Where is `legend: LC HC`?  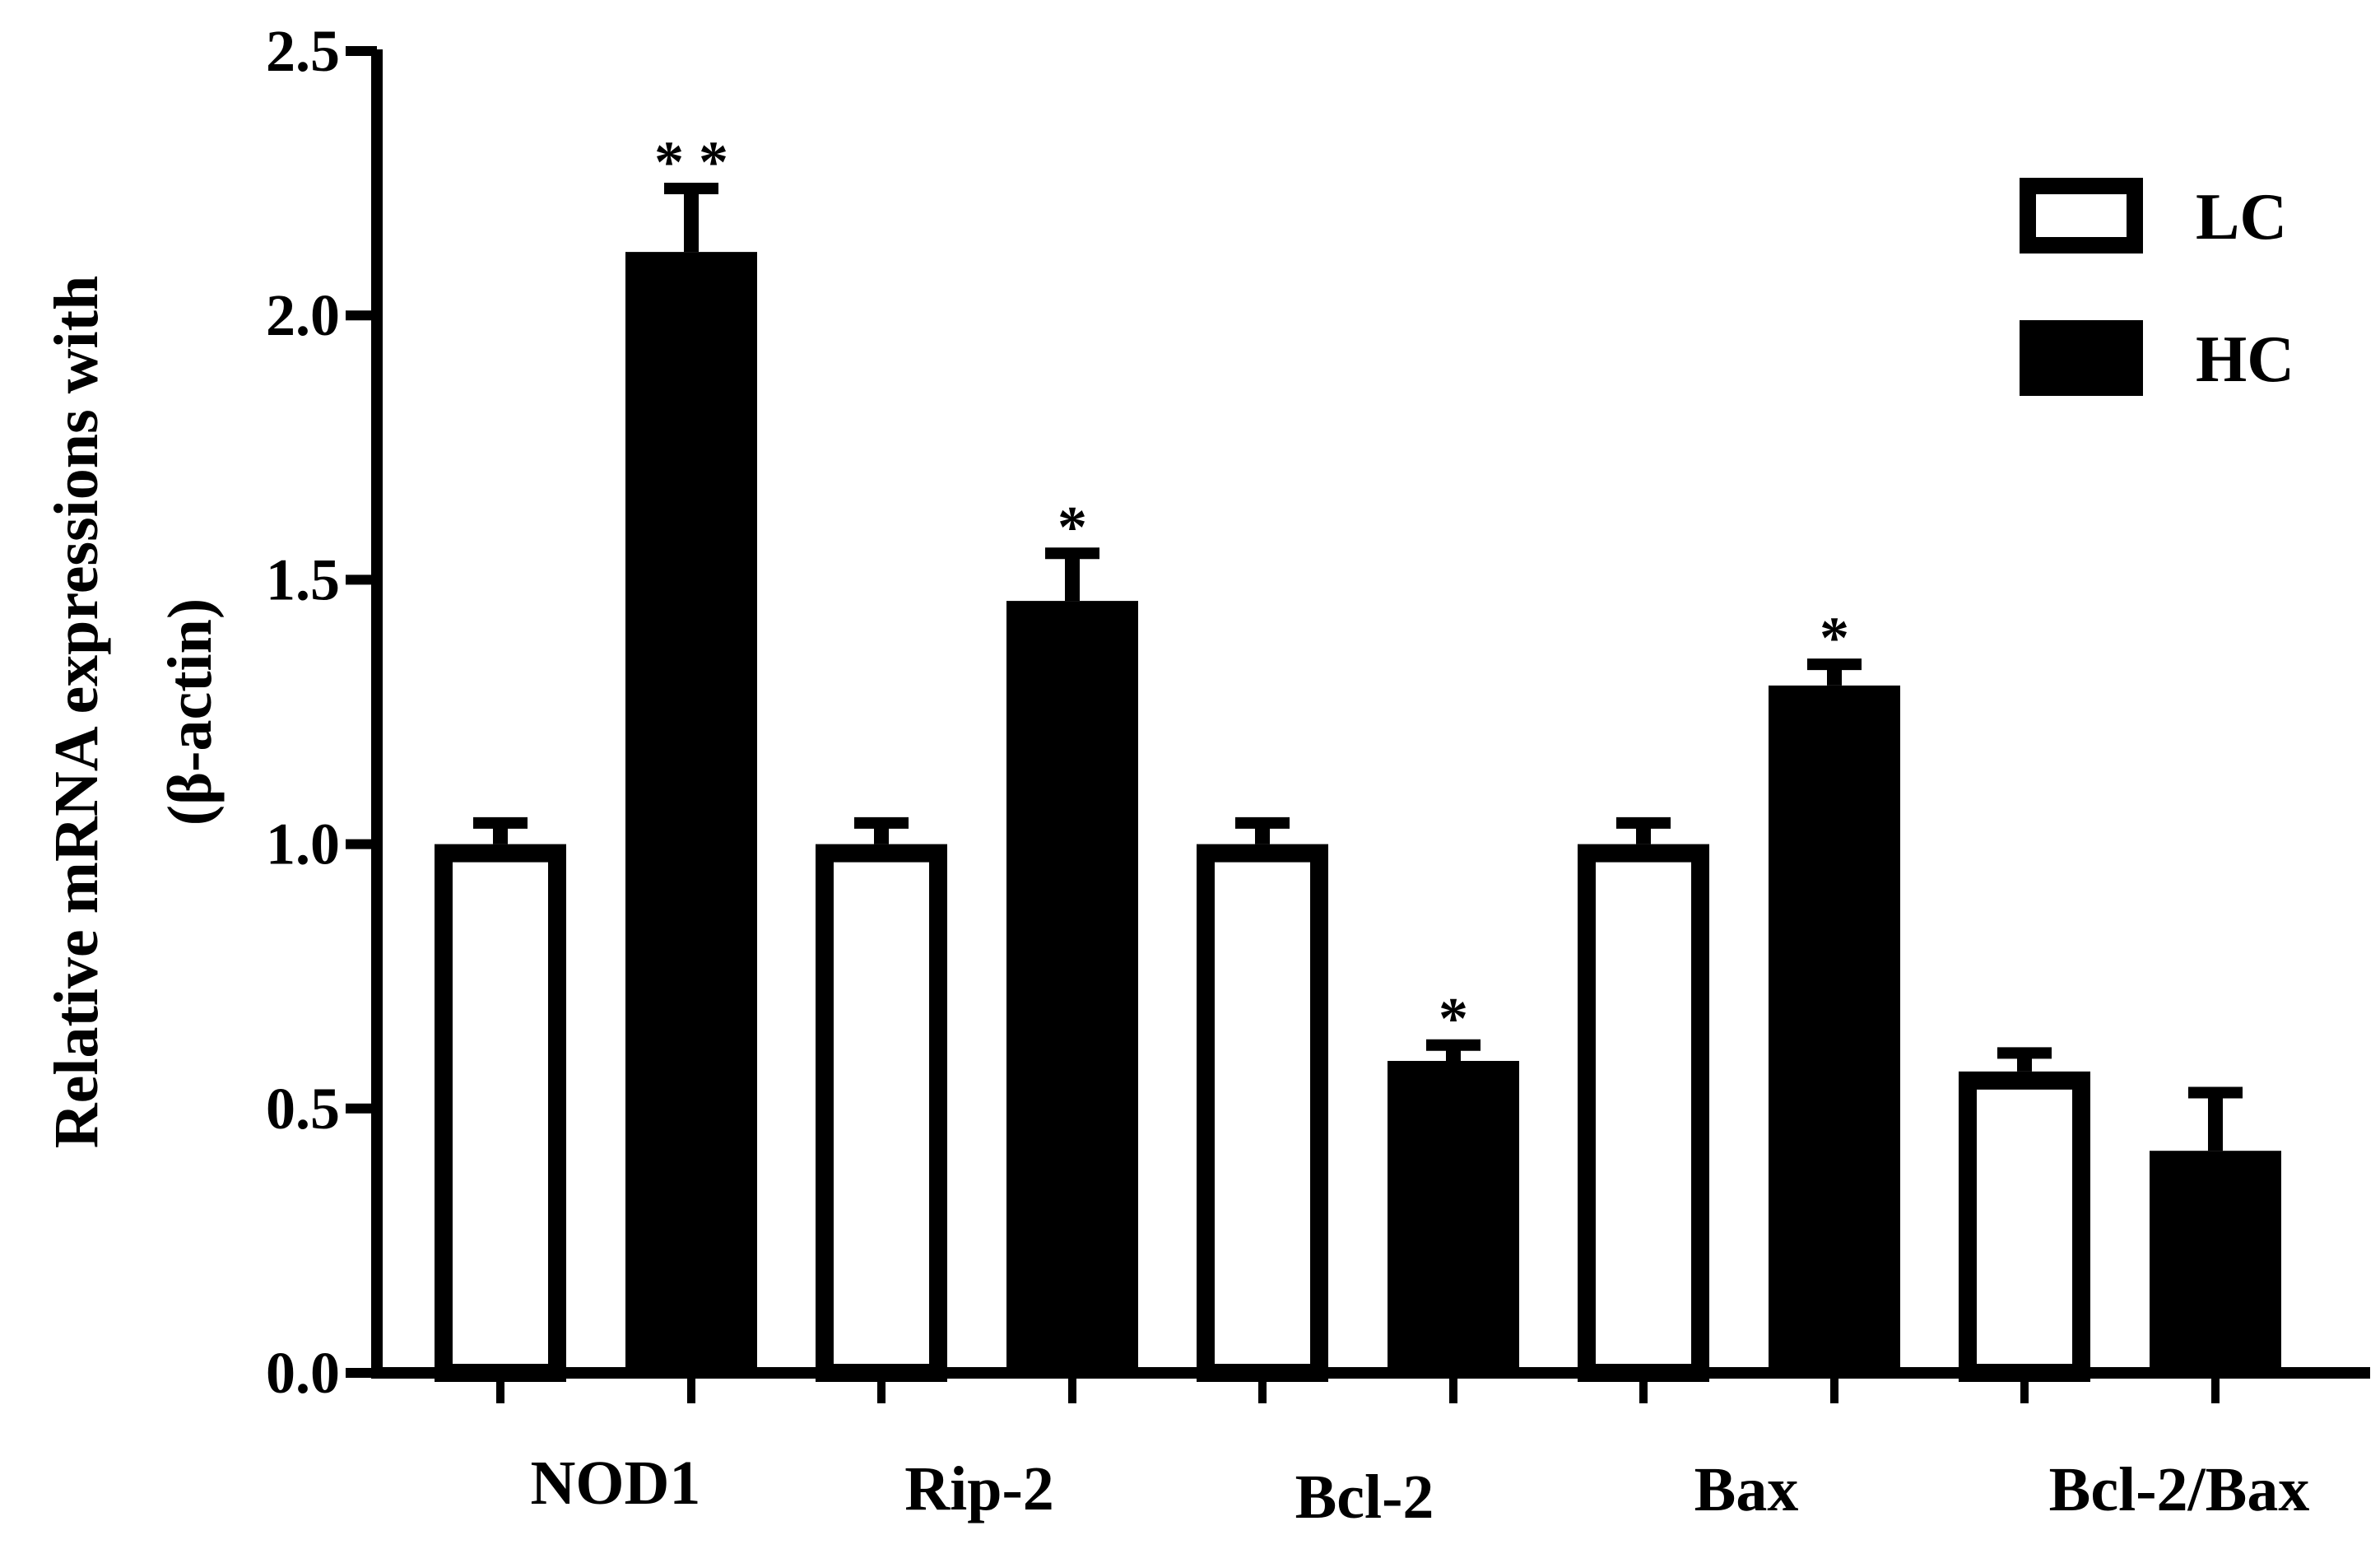
legend: LC HC is located at coordinates (2157, 287).